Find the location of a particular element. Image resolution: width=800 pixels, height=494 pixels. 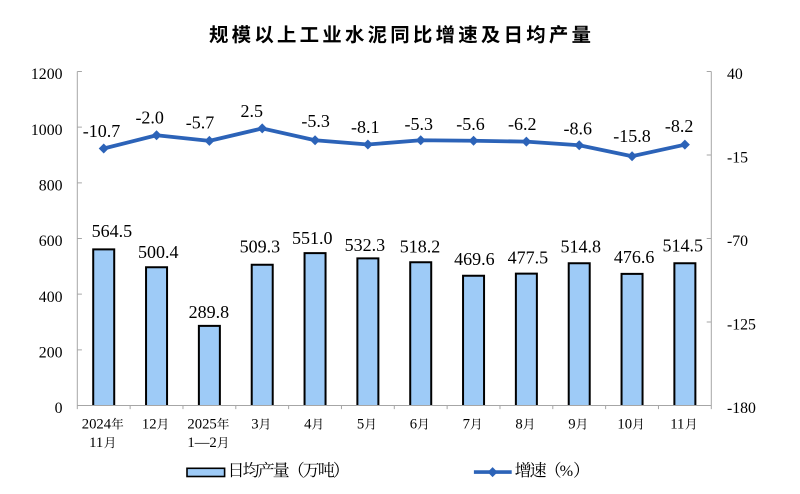

svg-text: 1000 is located at coordinates (47, 130).